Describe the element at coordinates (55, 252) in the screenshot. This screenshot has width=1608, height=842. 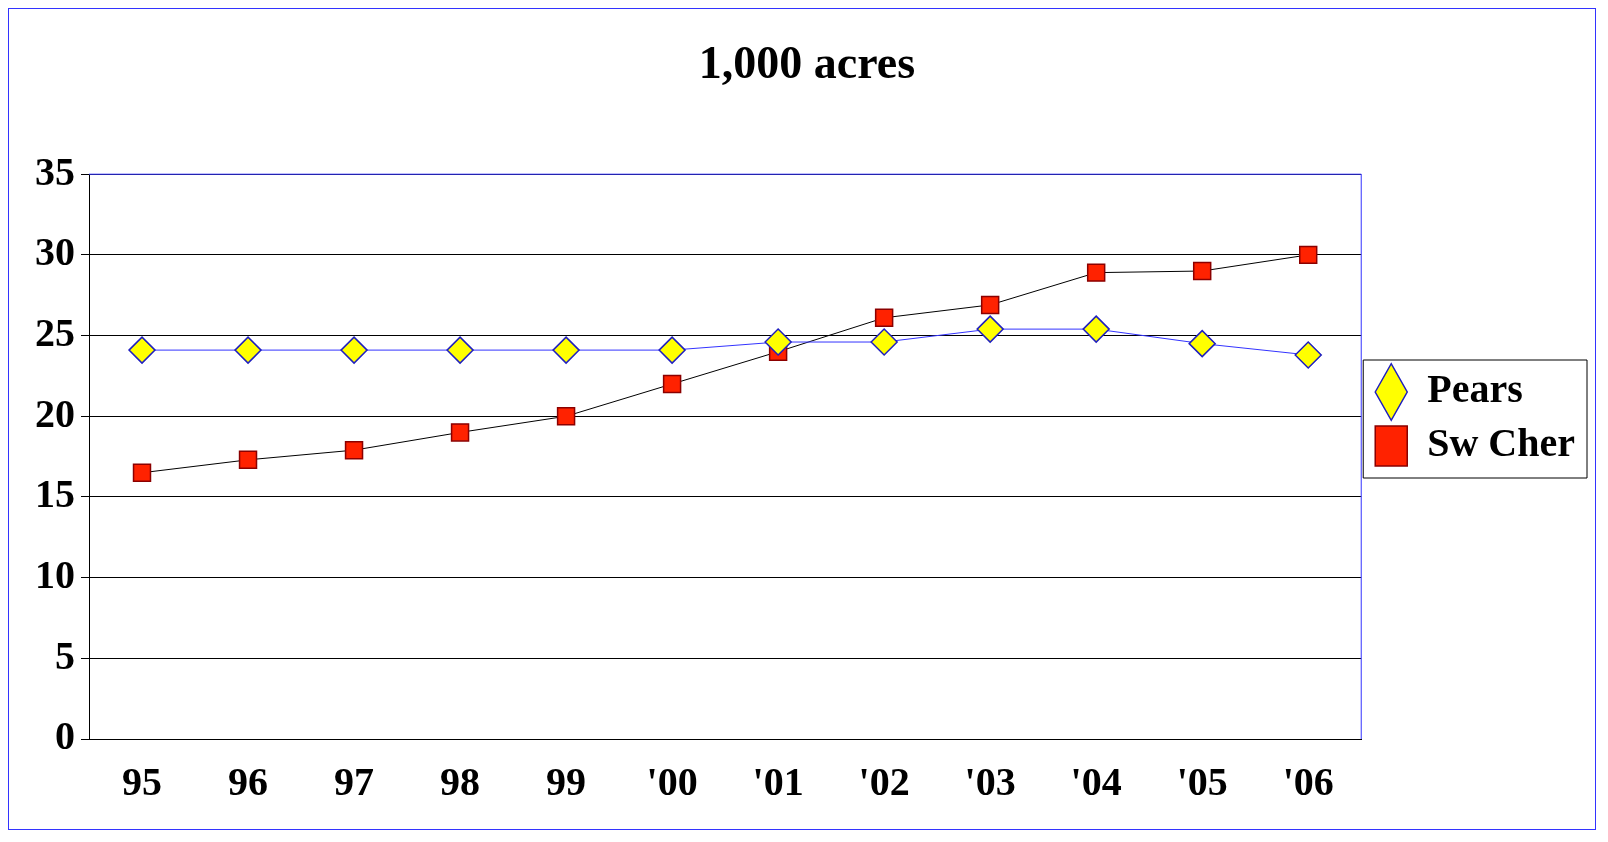
I see `y-tick-label: 30` at that location.